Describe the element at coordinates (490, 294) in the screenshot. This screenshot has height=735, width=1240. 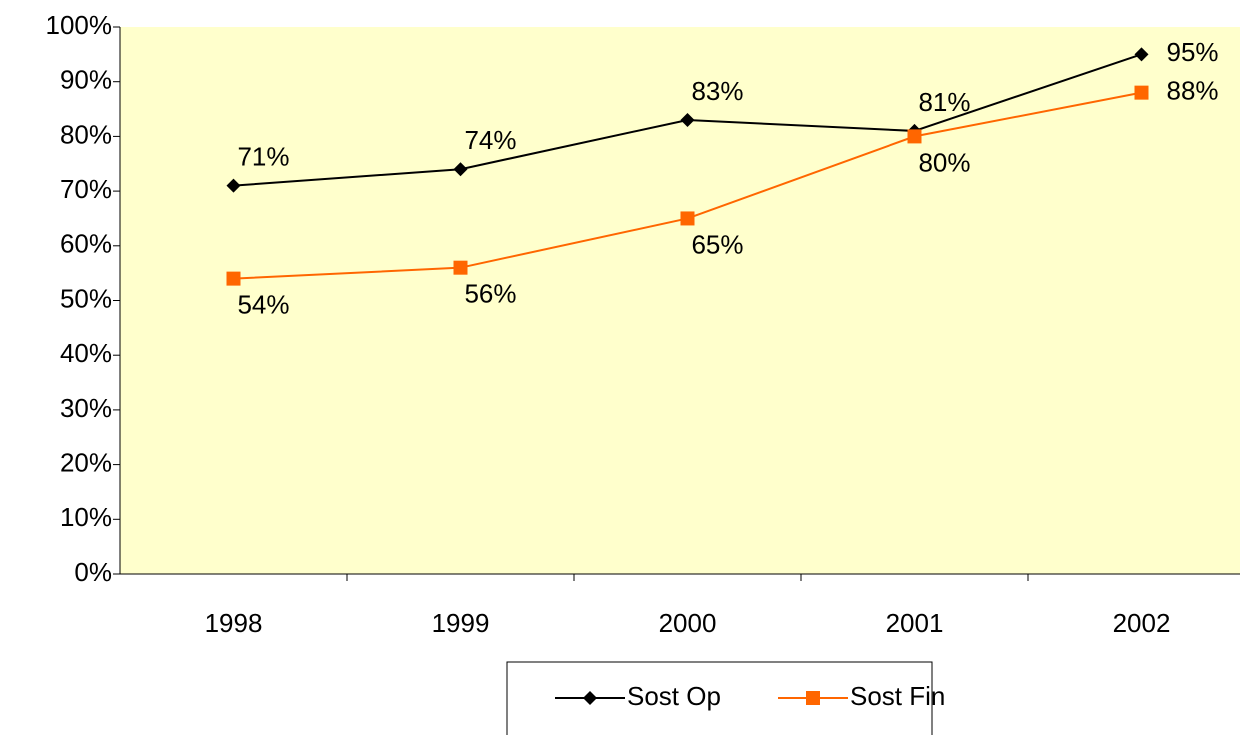
I see `data-label: 56%` at that location.